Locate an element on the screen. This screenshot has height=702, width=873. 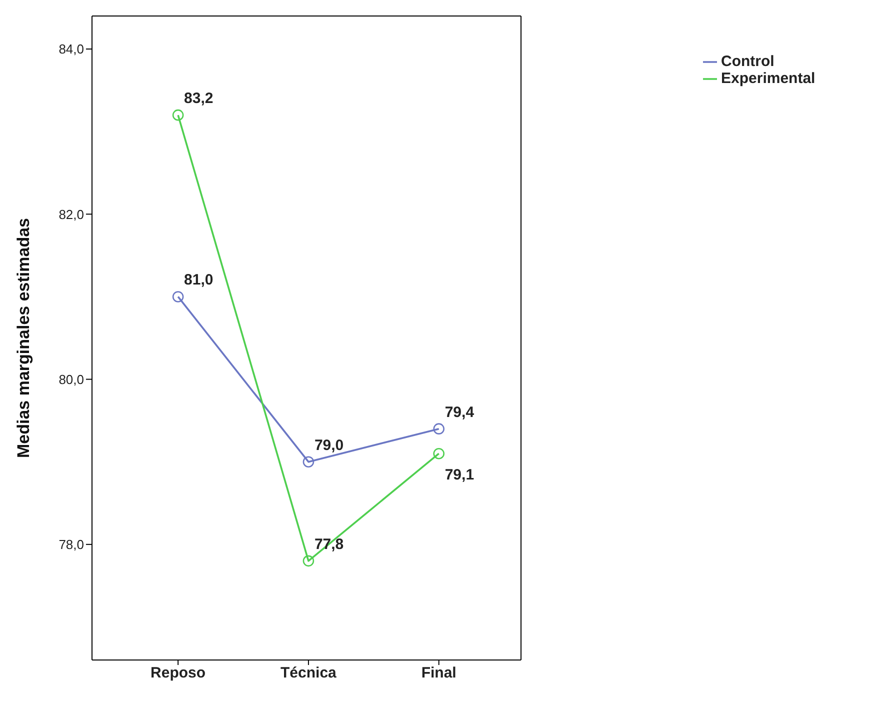
data-label: 79,0 is located at coordinates (329, 445).